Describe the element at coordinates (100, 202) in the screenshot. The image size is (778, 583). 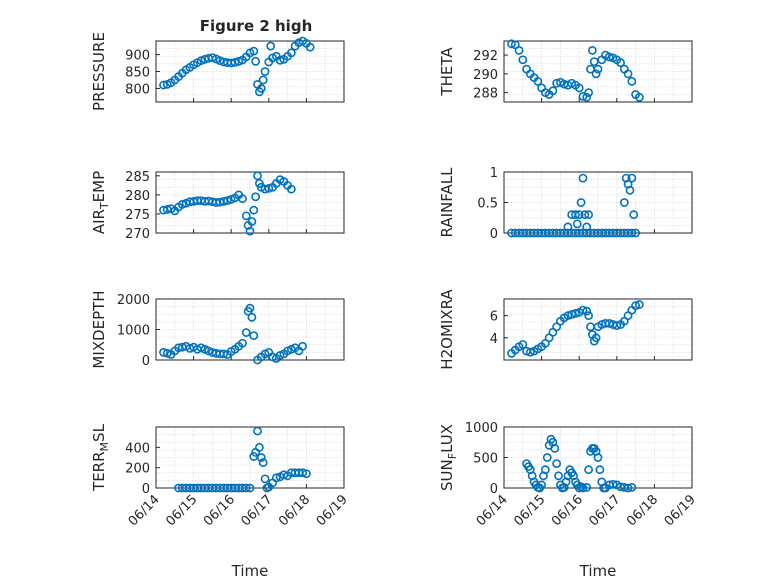
I see `y-axis-label: AIRTEMP` at that location.